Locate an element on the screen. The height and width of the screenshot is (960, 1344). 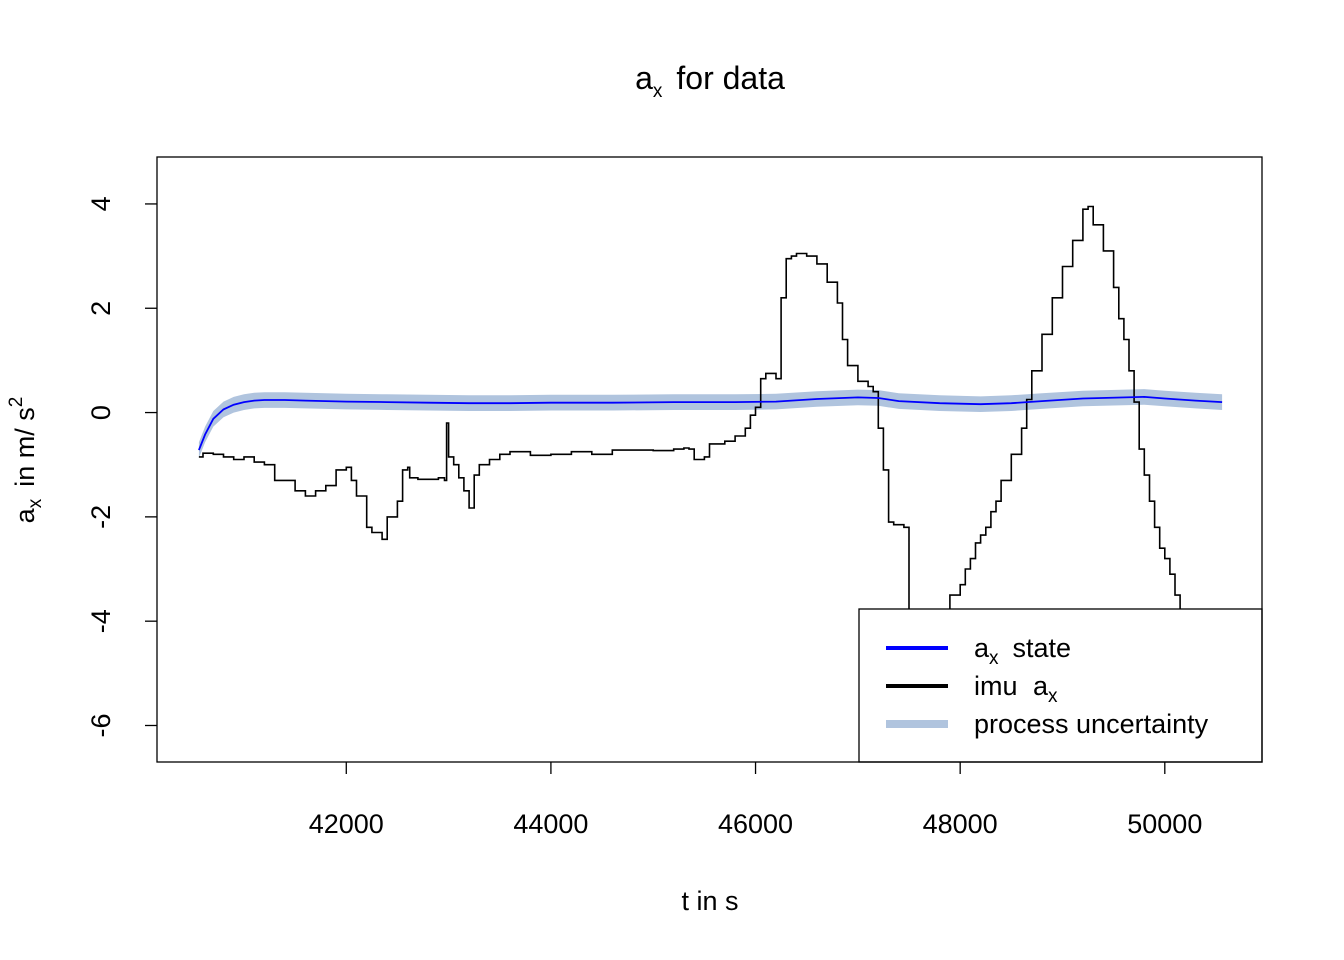
y-tick-label: 2 is located at coordinates (101, 308).